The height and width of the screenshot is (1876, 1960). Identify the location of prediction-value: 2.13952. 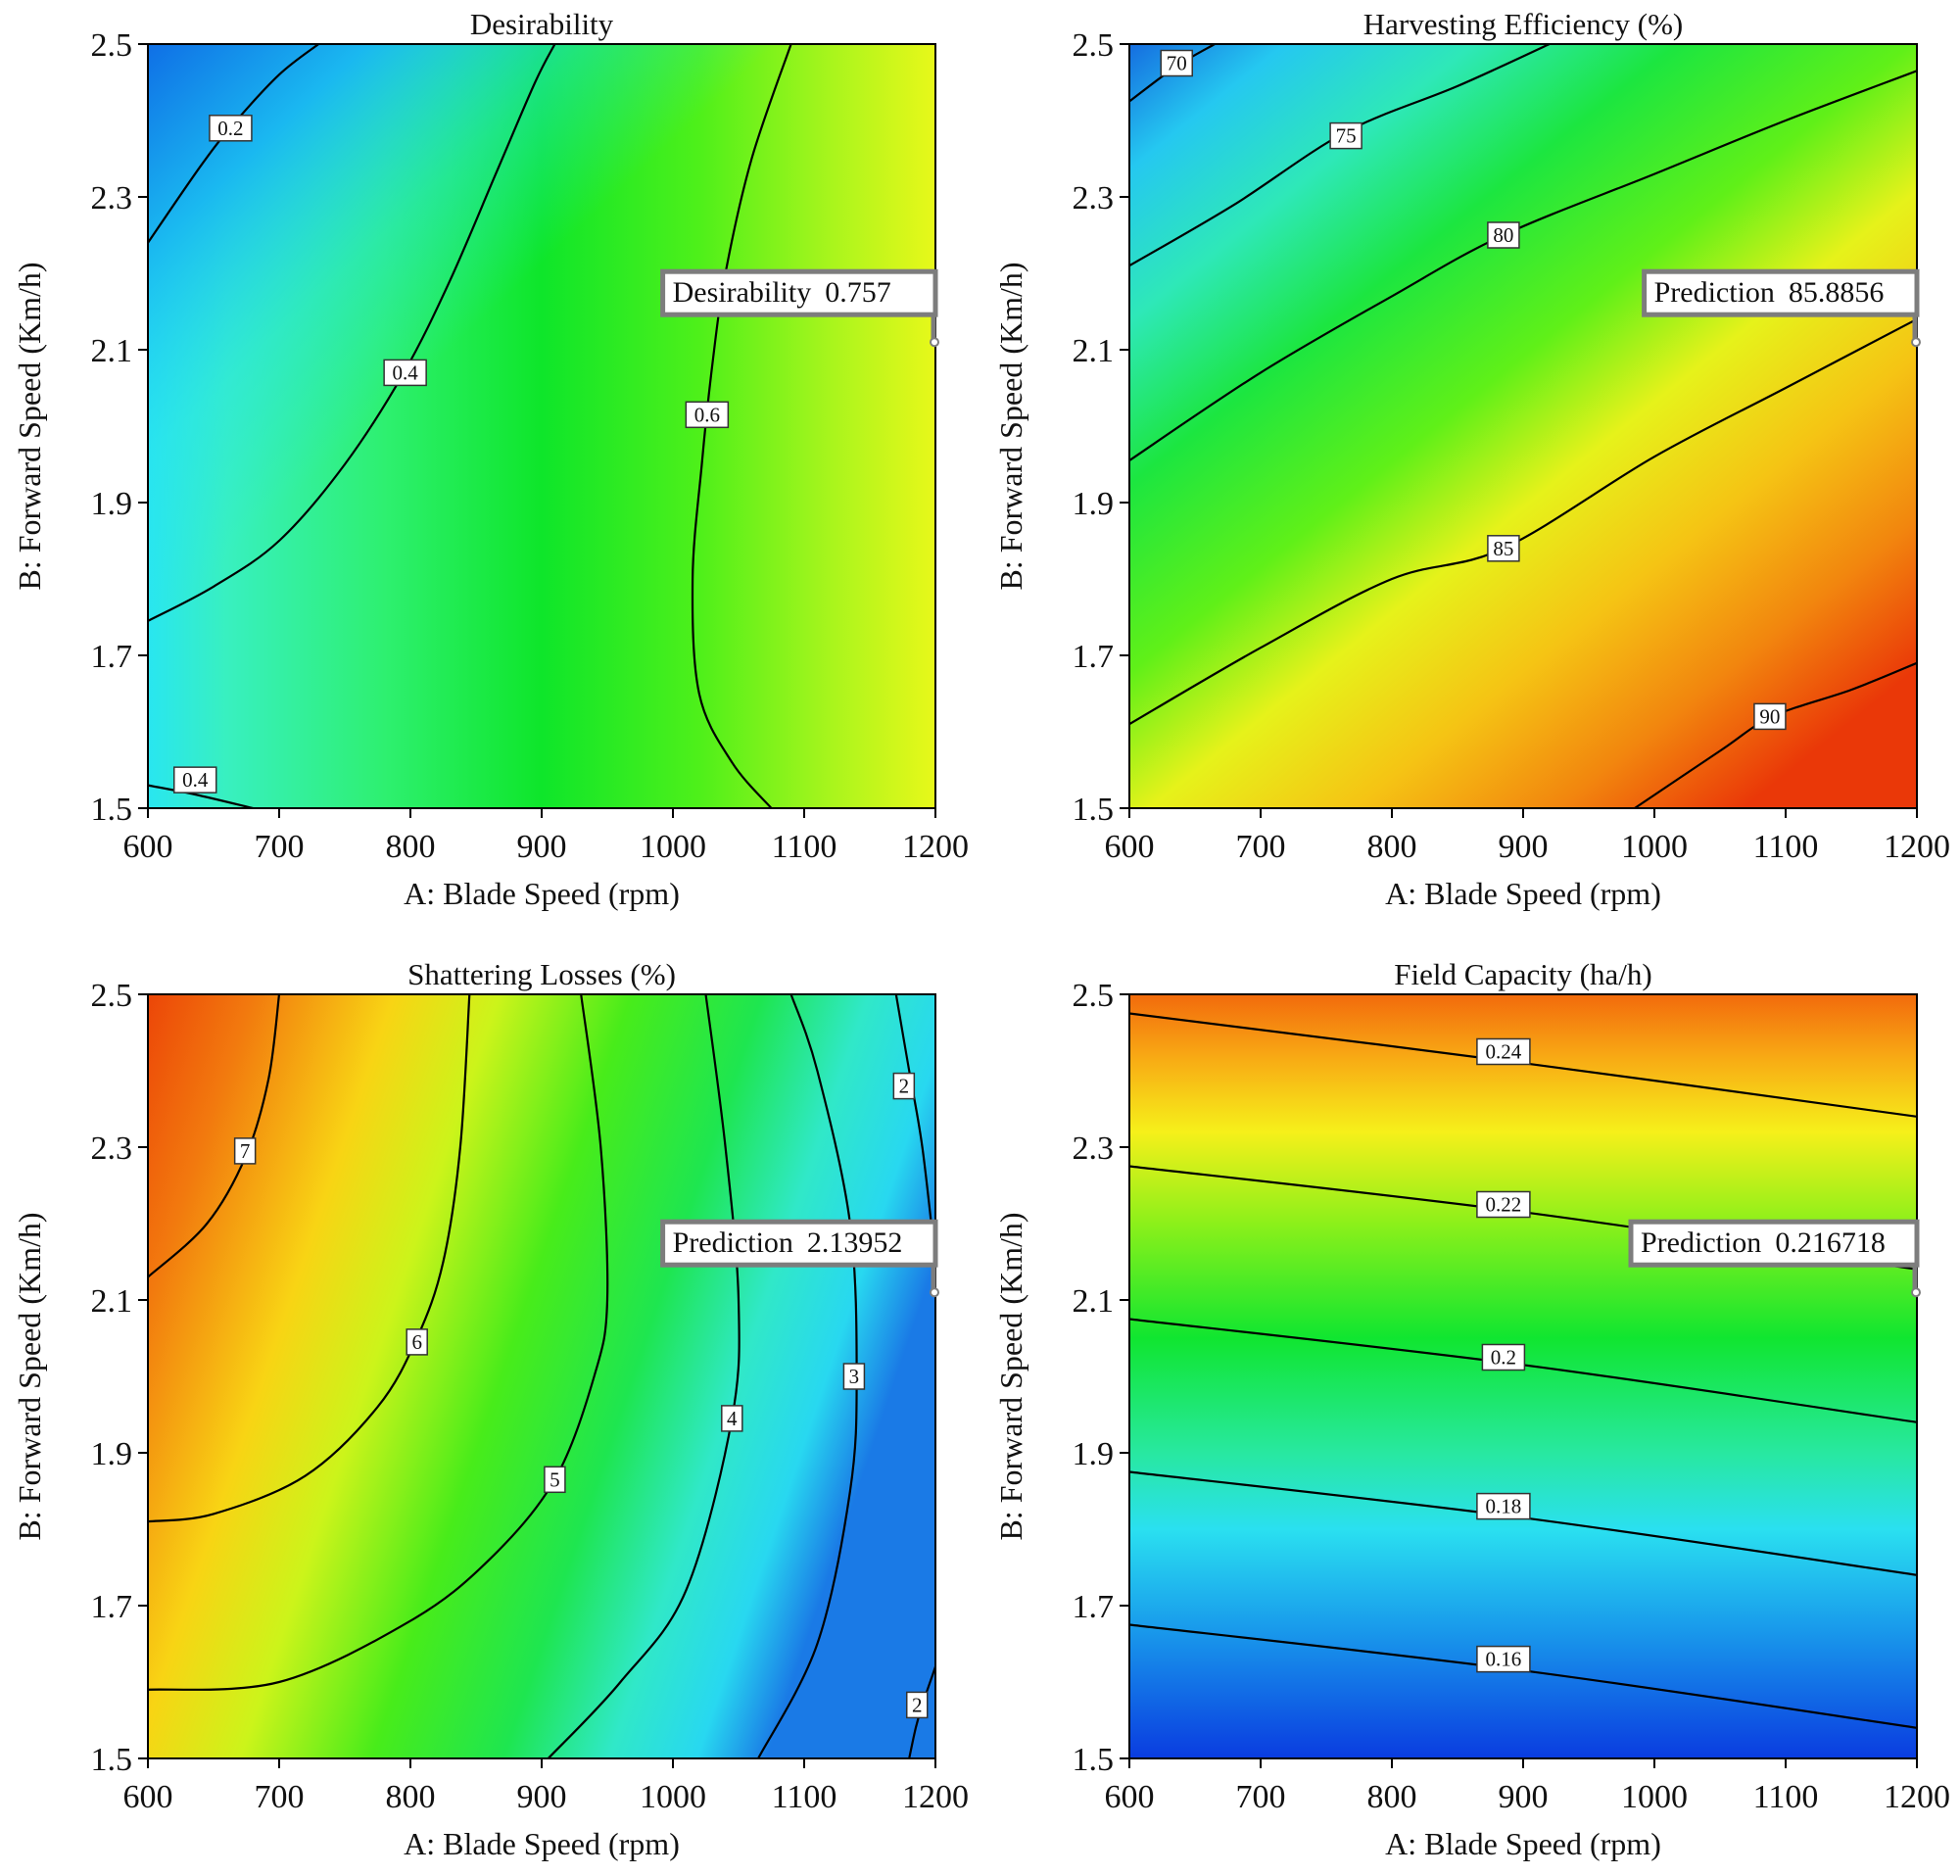
(855, 1243).